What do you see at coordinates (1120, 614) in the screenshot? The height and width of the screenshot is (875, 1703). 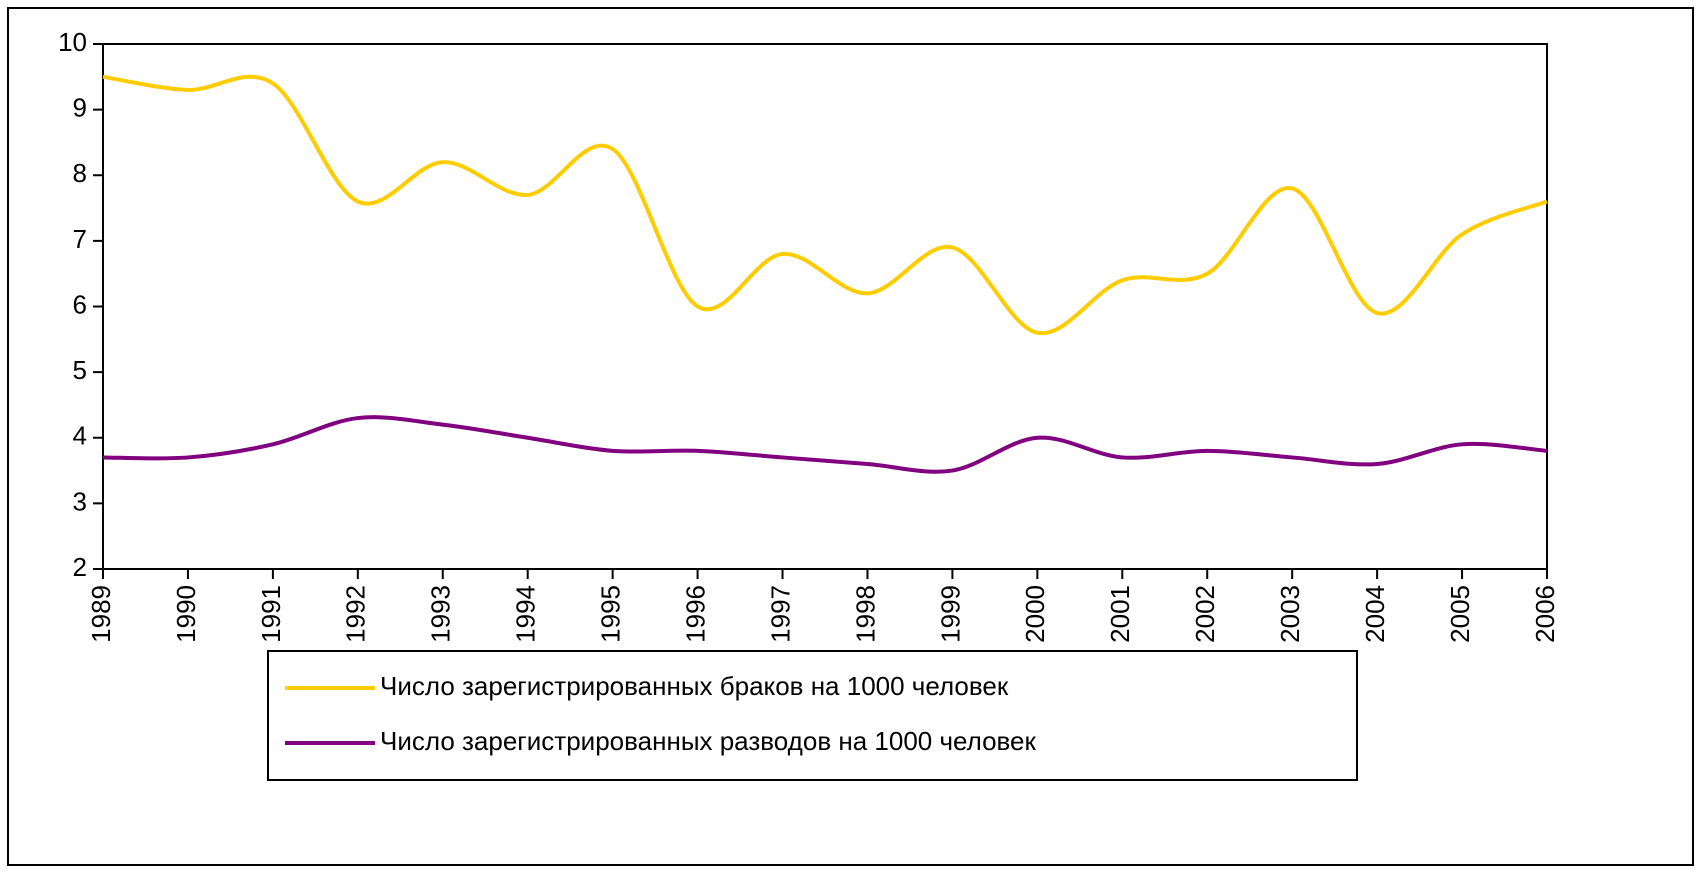 I see `x-tick-label: 2001` at bounding box center [1120, 614].